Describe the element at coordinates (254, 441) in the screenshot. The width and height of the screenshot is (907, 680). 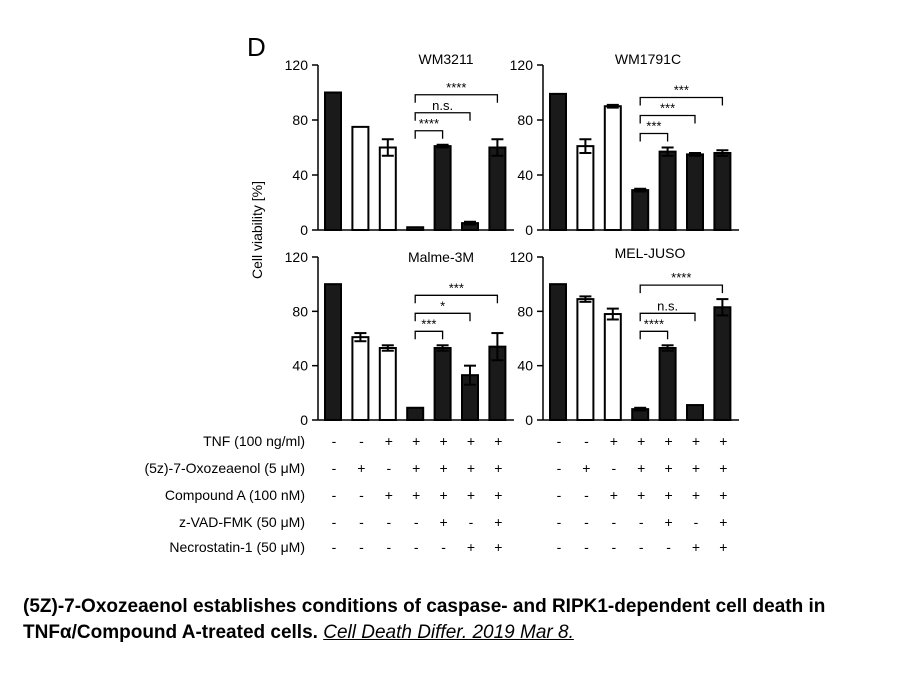
I see `treatment-label: TNF (100 ng/ml)` at that location.